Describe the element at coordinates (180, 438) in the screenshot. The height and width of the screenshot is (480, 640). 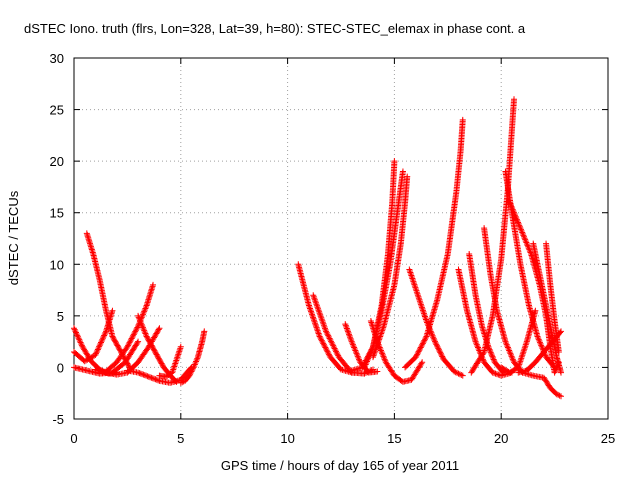
I see `x-tick-label: 5` at that location.